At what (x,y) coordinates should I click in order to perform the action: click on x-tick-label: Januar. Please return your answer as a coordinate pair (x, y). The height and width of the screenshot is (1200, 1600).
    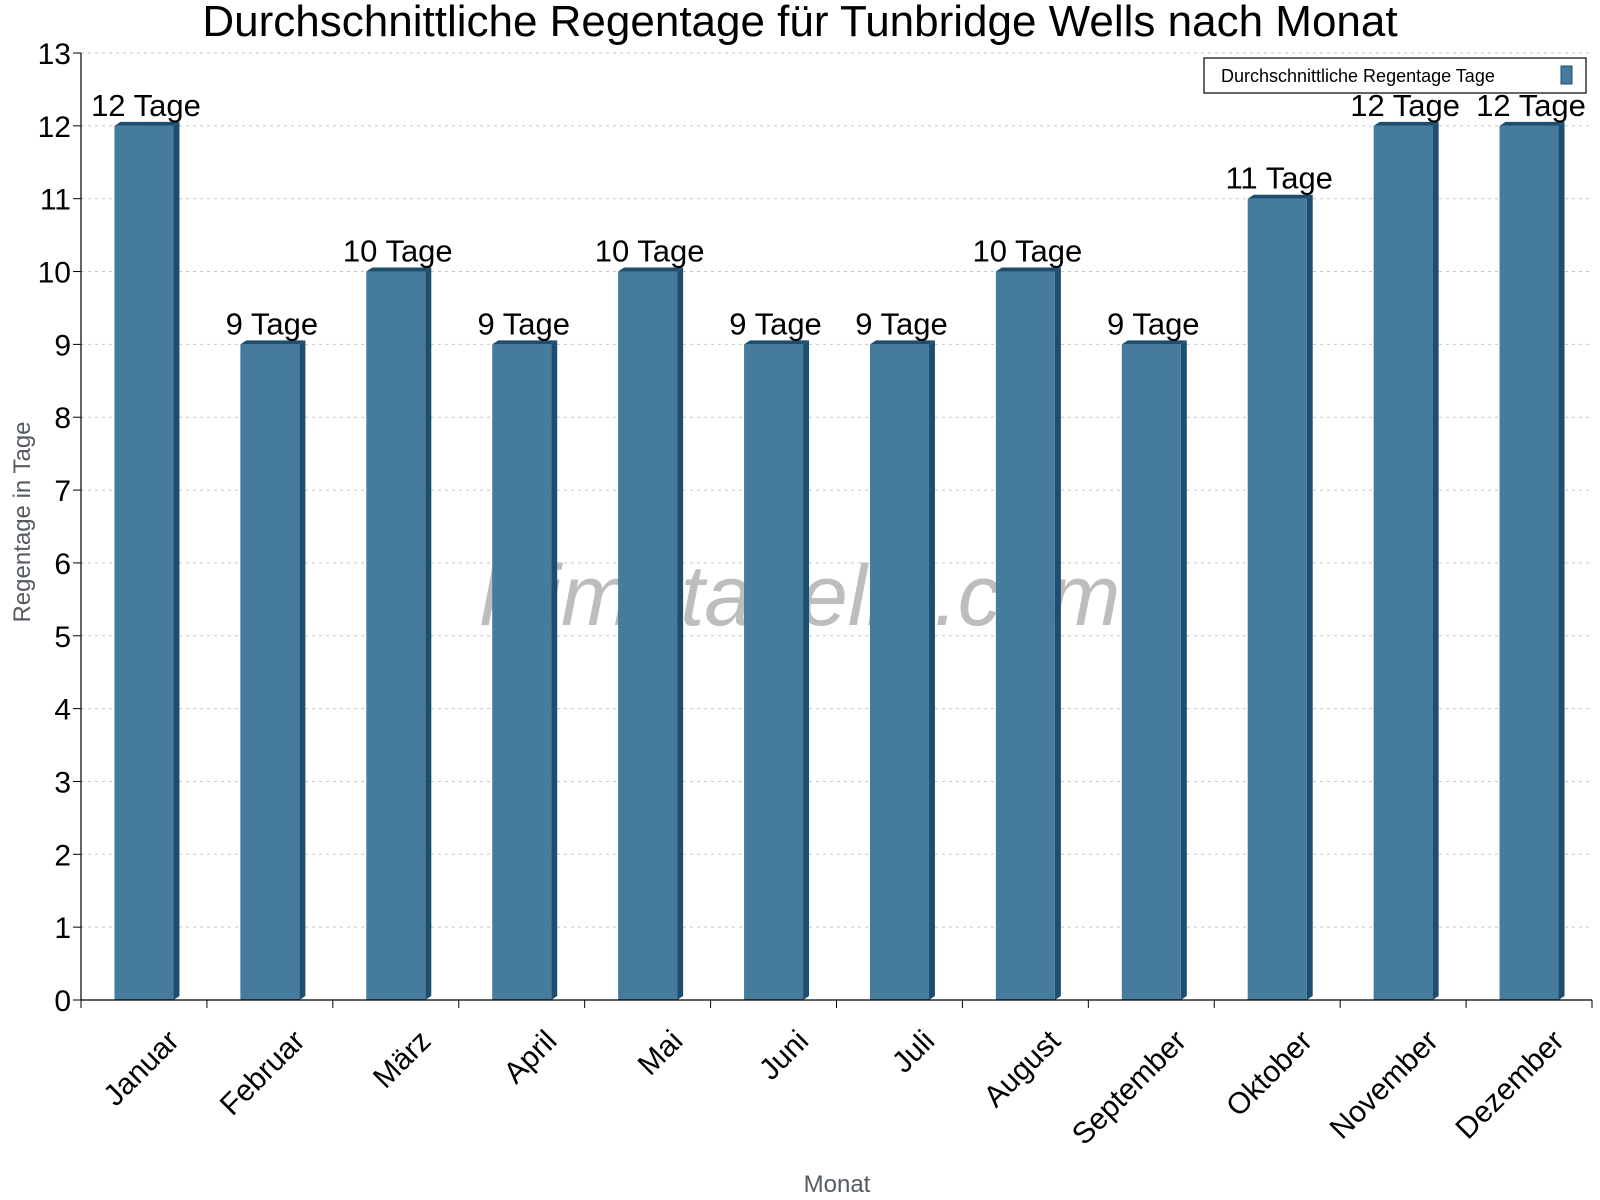
    Looking at the image, I should click on (141, 1068).